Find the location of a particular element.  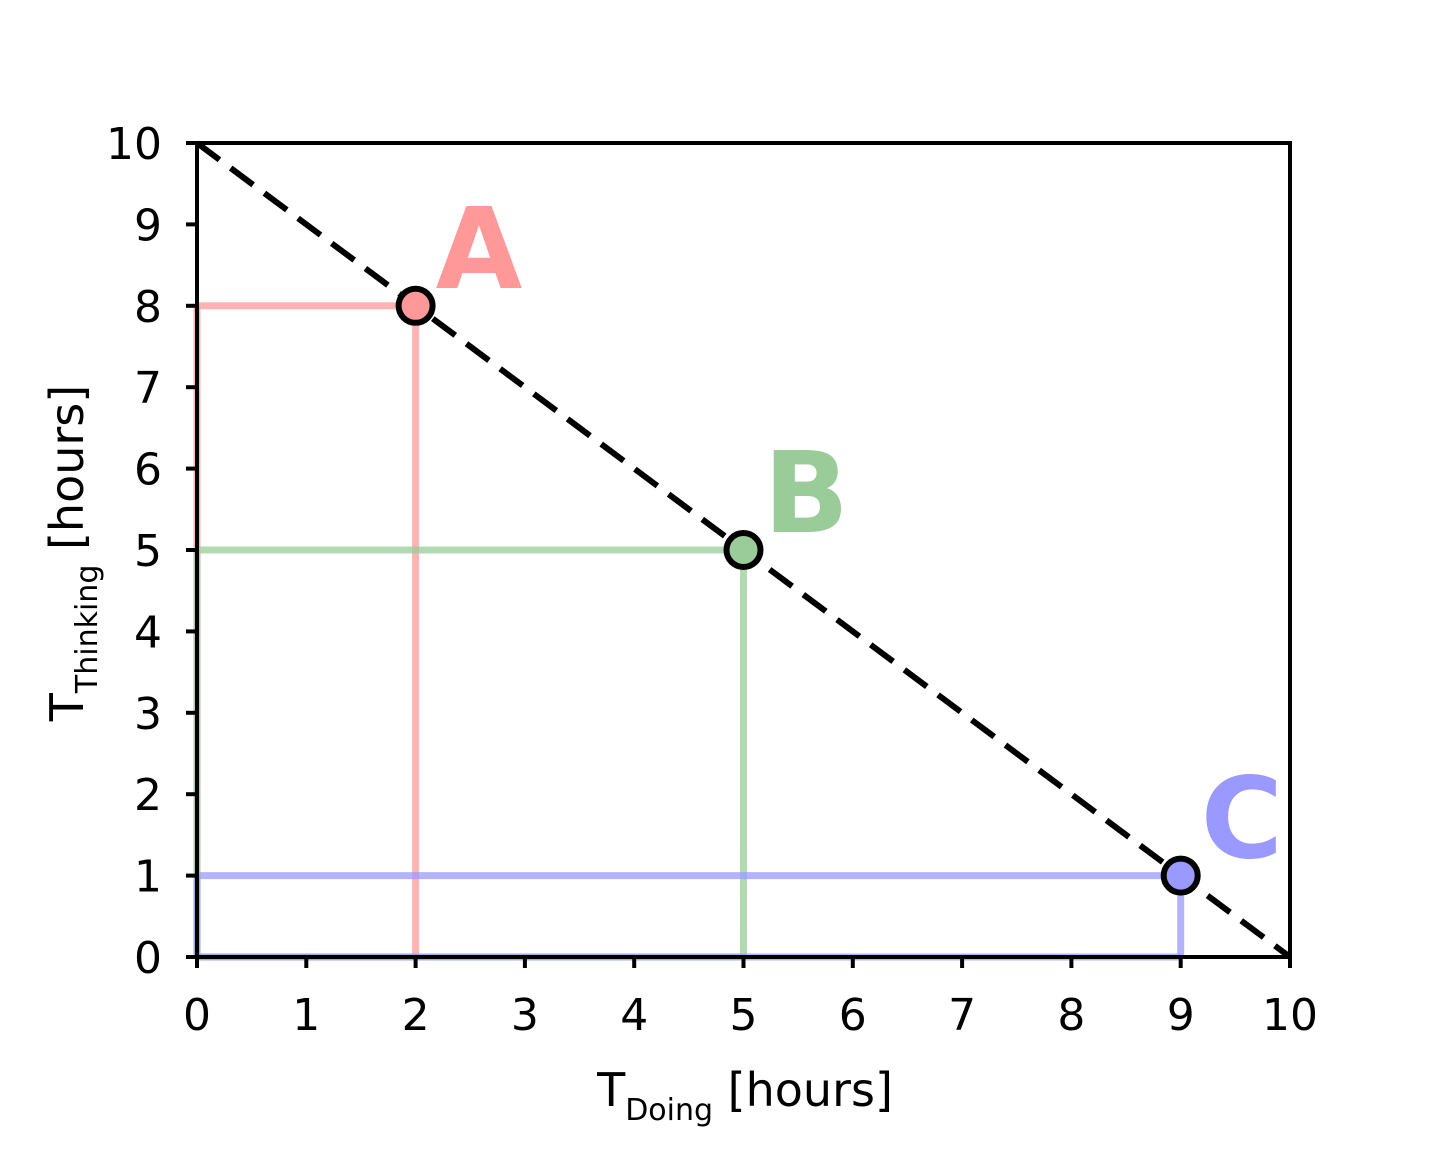

point-b is located at coordinates (743, 550).